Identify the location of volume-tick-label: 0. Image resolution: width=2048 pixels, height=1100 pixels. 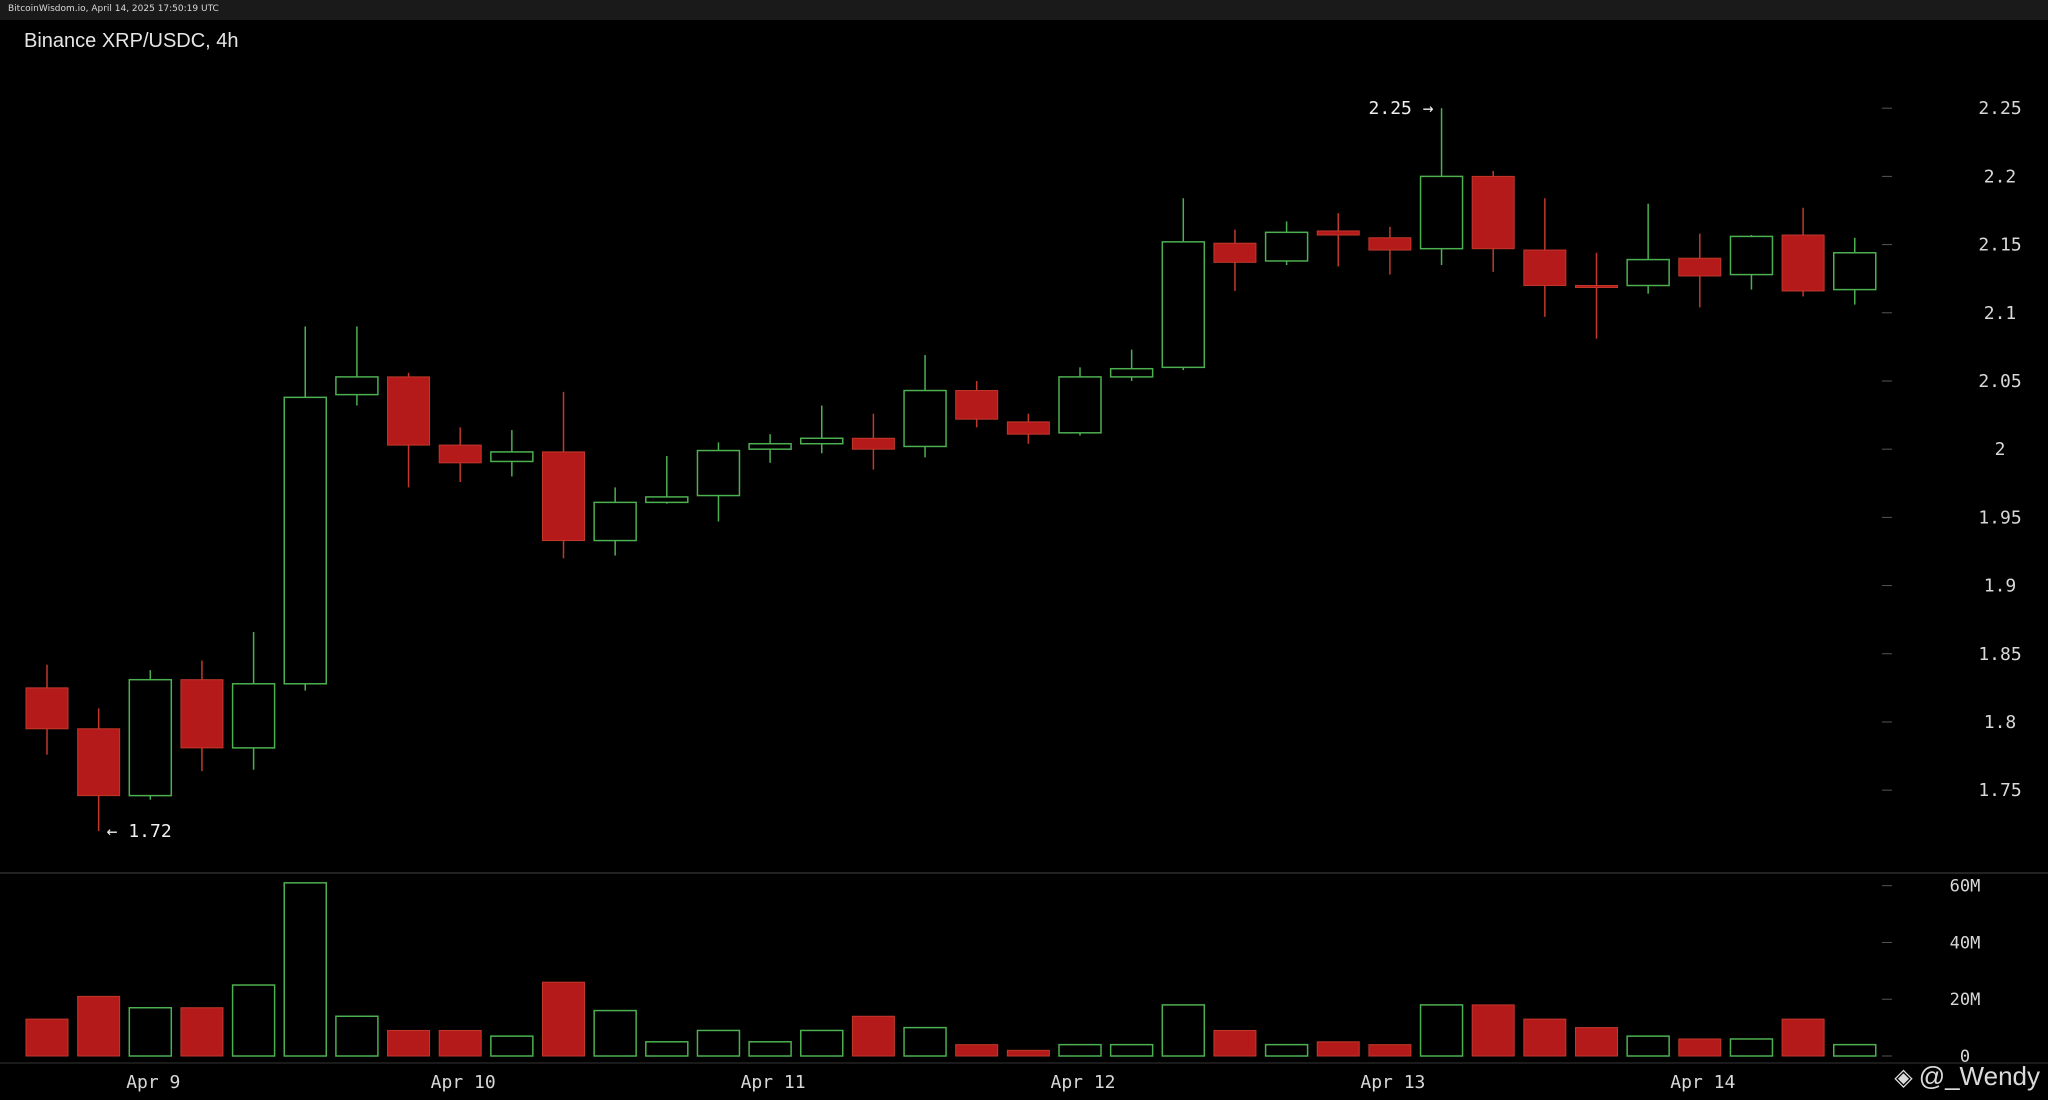
(1965, 1057).